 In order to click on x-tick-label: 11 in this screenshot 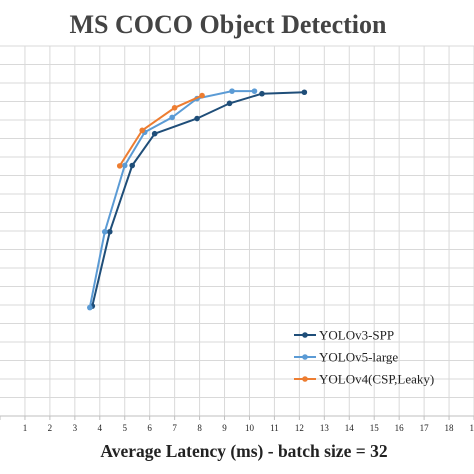, I will do `click(274, 428)`.